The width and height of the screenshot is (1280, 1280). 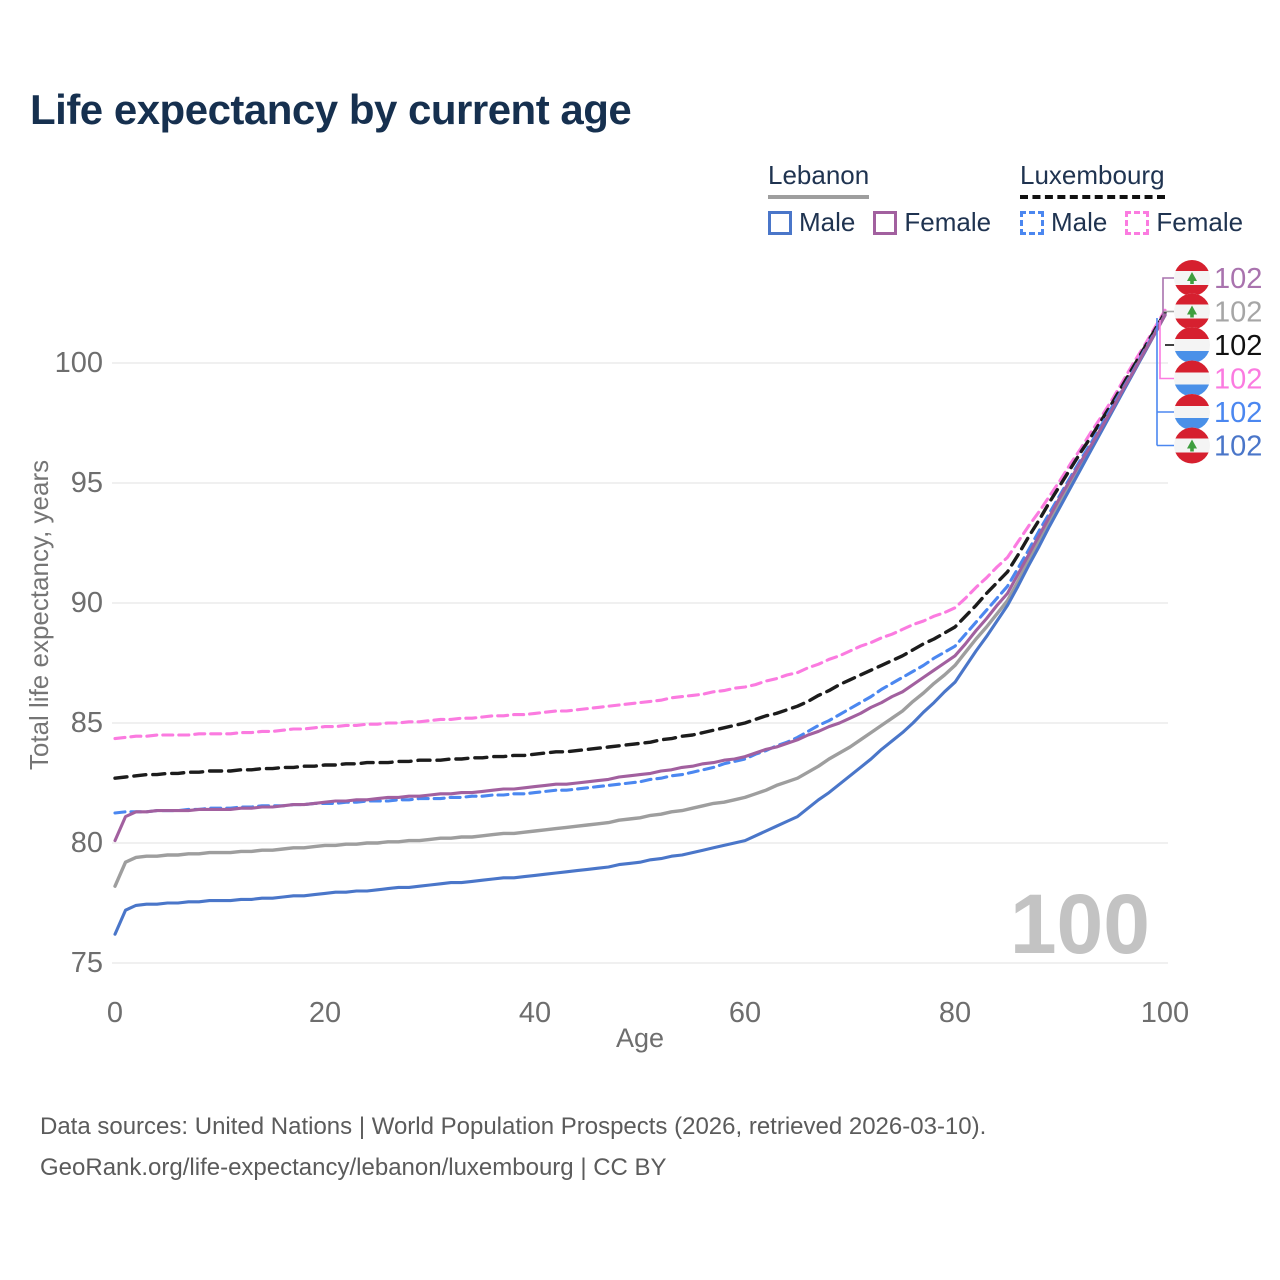 I want to click on x-tick-label: 60, so click(x=745, y=1013).